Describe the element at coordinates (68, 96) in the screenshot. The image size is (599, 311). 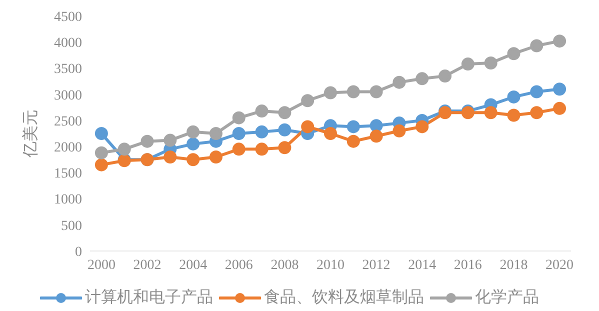
I see `y-tick-label: 3000` at that location.